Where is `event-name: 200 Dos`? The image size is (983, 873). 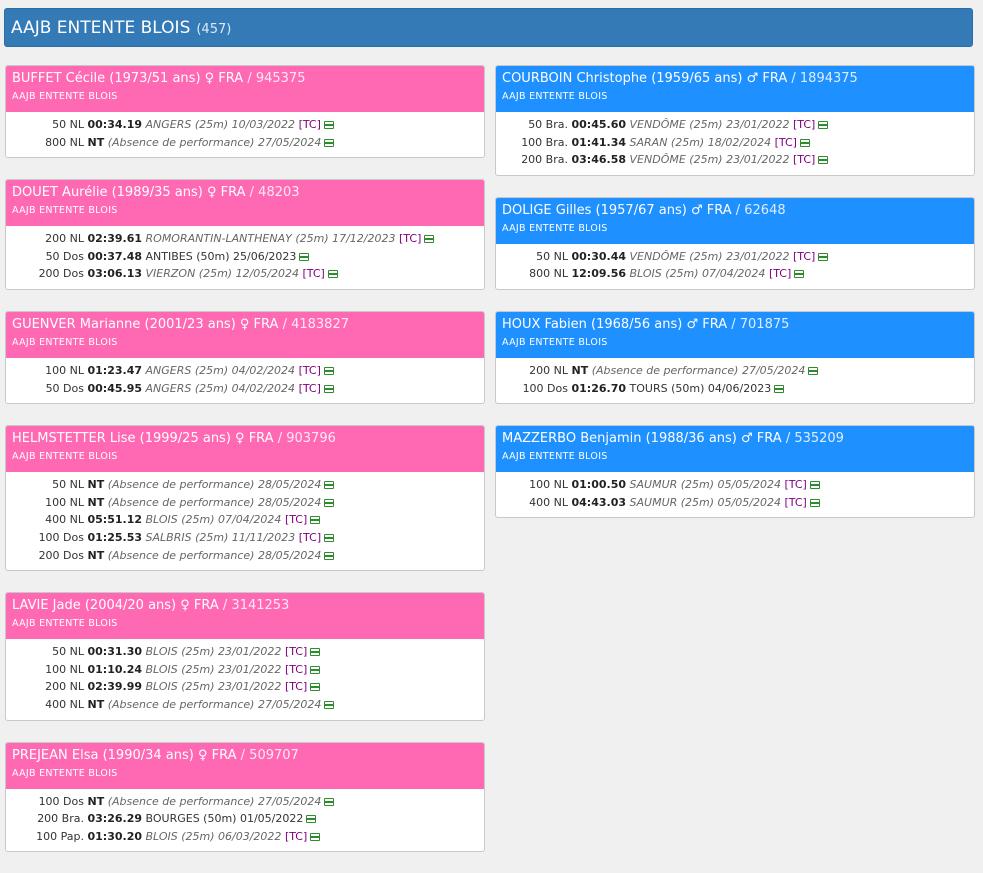
event-name: 200 Dos is located at coordinates (61, 555).